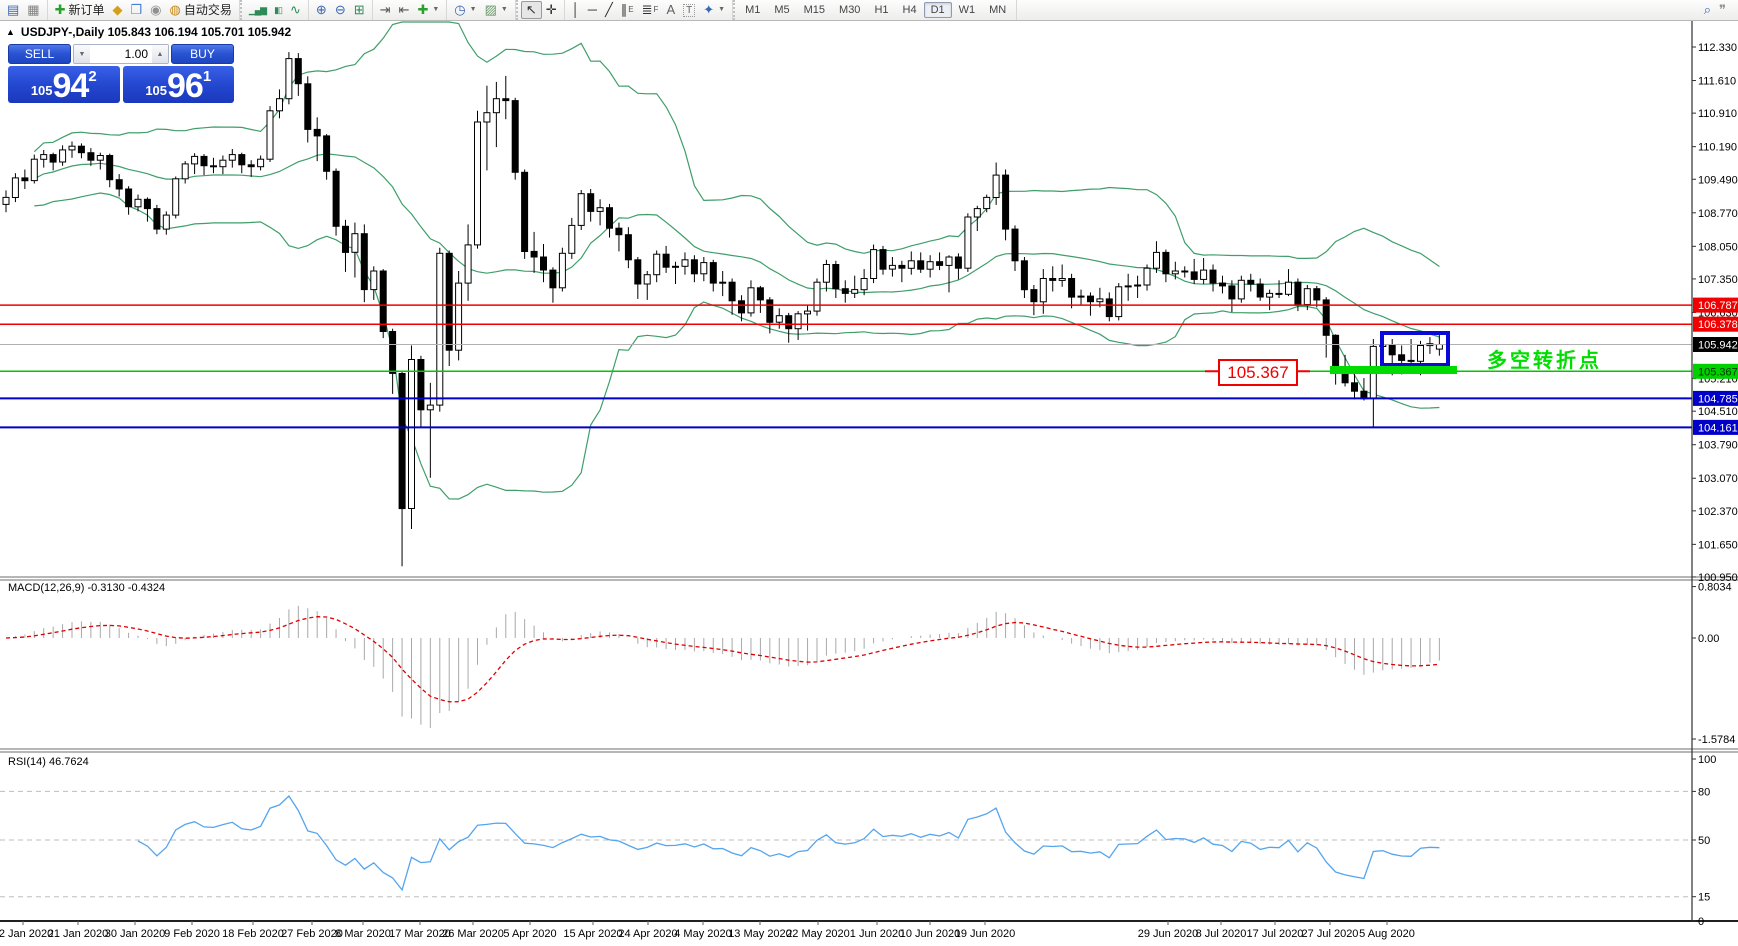  What do you see at coordinates (41, 90) in the screenshot?
I see `sell-price-handle: 105` at bounding box center [41, 90].